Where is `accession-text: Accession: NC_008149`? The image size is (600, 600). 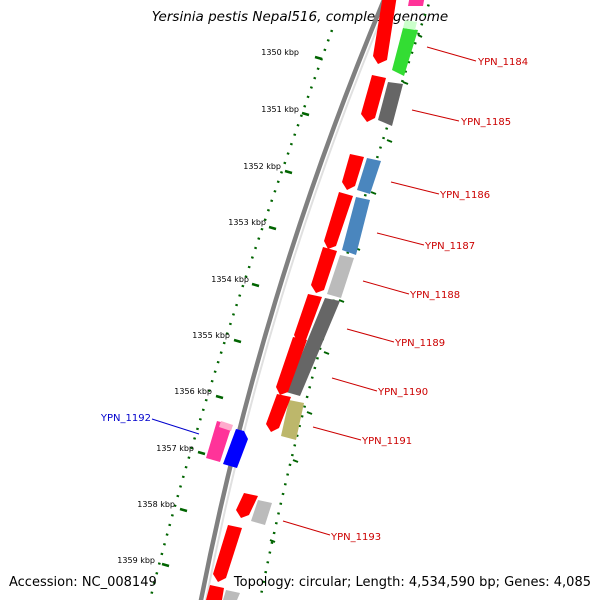
accession-text: Accession: NC_008149 is located at coordinates (83, 582).